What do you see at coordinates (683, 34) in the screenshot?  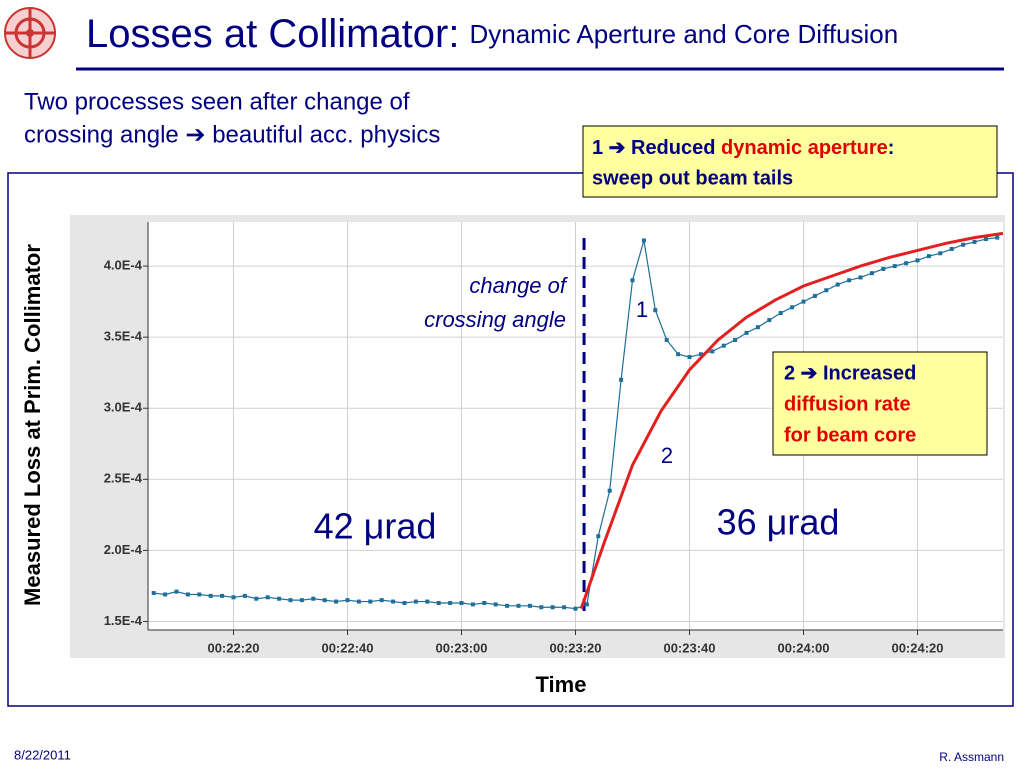 I see `subtitle: Dynamic Aperture and Core Diffusion` at bounding box center [683, 34].